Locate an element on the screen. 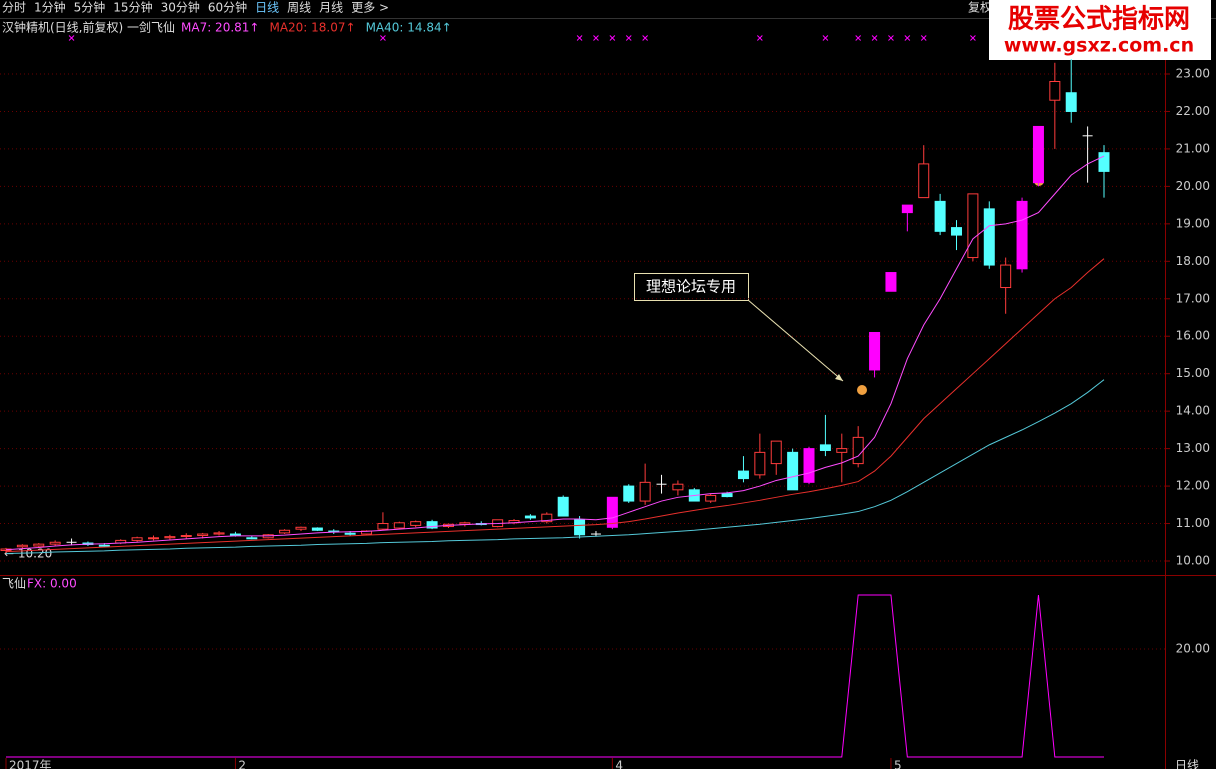 Image resolution: width=1216 pixels, height=769 pixels. chart-title: 汉钟精机(日线,前复权) 一剑飞仙 is located at coordinates (88, 27).